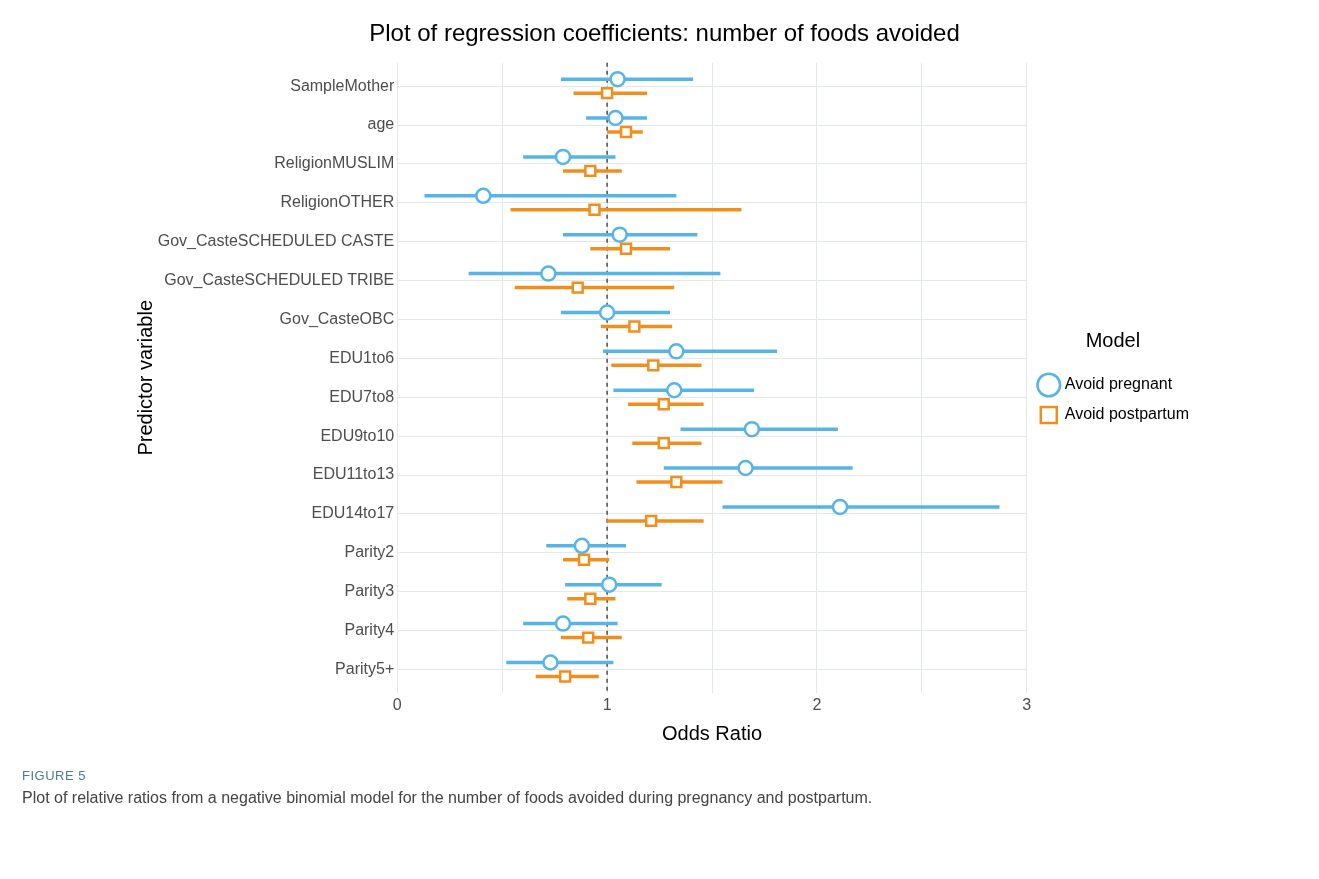  I want to click on y-axis-title: Predictor variable, so click(144, 377).